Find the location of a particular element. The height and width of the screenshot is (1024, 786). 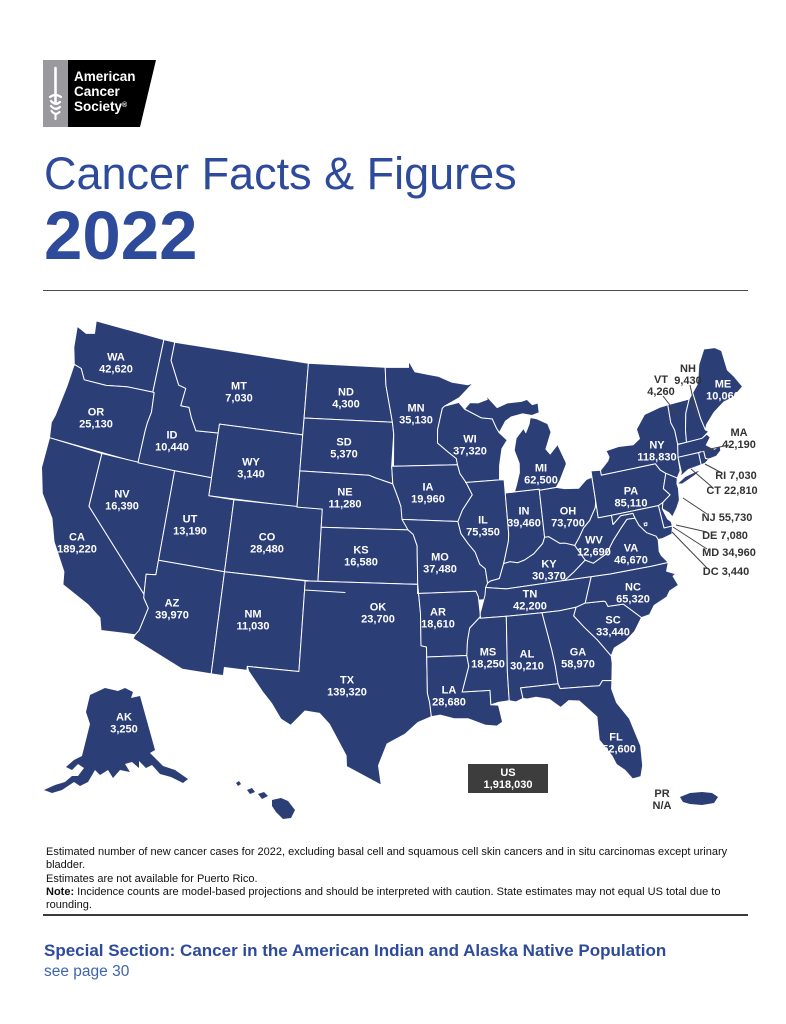

svg-text: 18,250 is located at coordinates (488, 665).